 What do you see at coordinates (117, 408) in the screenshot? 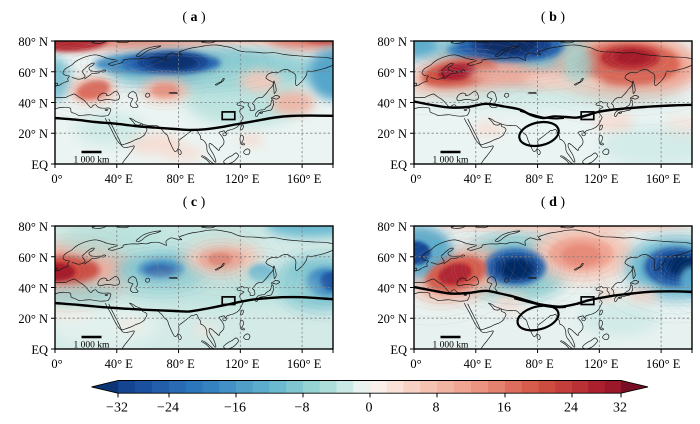
I see `svg-text: −32` at bounding box center [117, 408].